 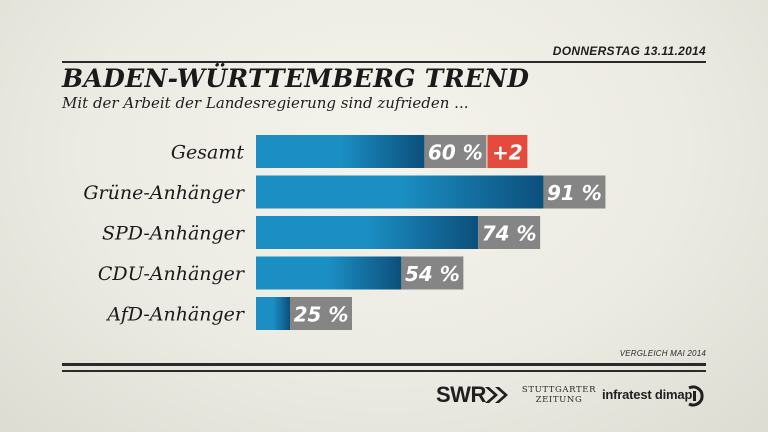 I want to click on infratest-mark-icon, so click(x=696, y=396).